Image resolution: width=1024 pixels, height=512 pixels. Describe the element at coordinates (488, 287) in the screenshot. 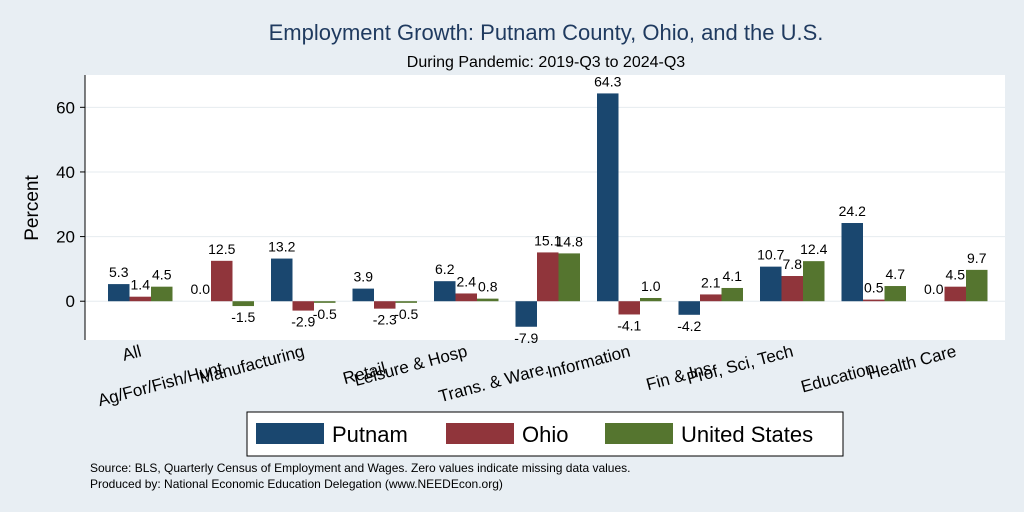

I see `data-label-united-states-4: 0.8` at that location.